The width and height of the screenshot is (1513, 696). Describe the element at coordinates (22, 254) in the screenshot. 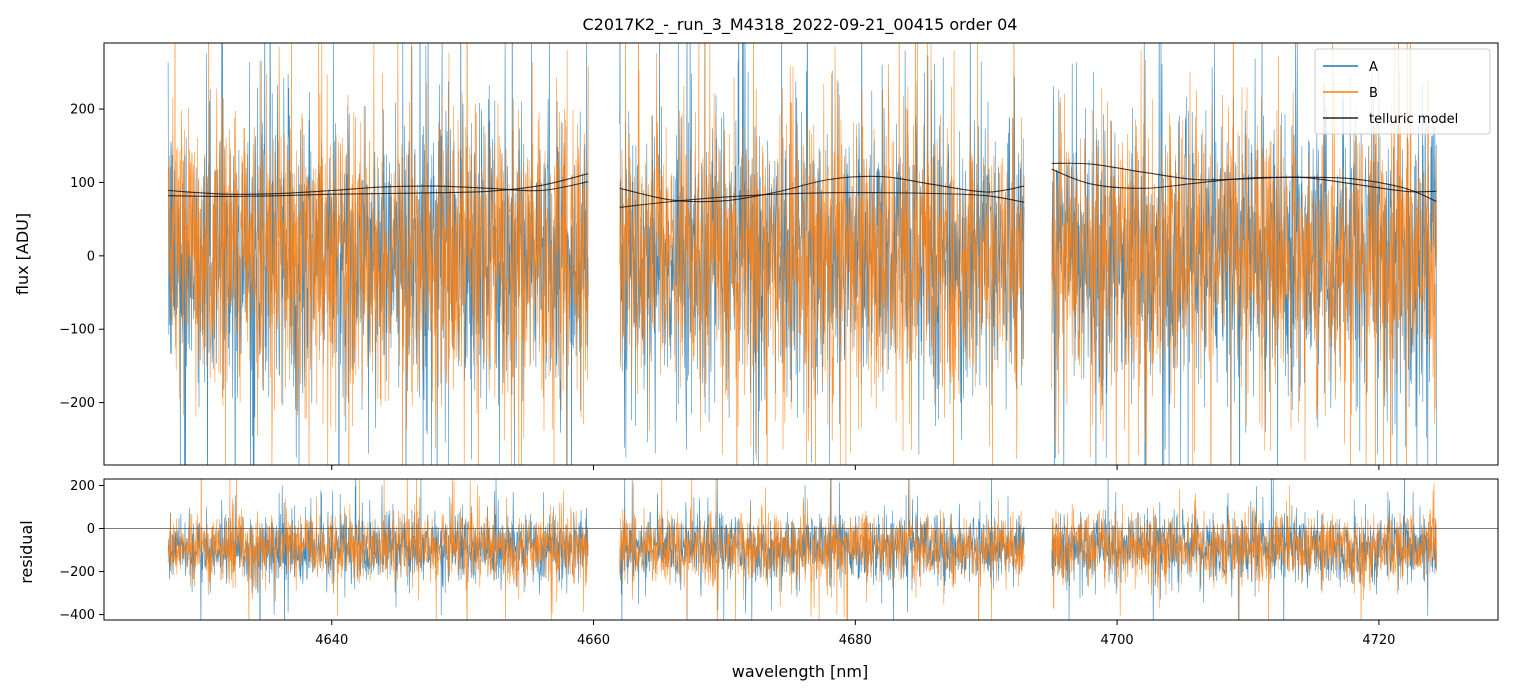

I see `flux-y-axis-label: flux [ADU]` at that location.